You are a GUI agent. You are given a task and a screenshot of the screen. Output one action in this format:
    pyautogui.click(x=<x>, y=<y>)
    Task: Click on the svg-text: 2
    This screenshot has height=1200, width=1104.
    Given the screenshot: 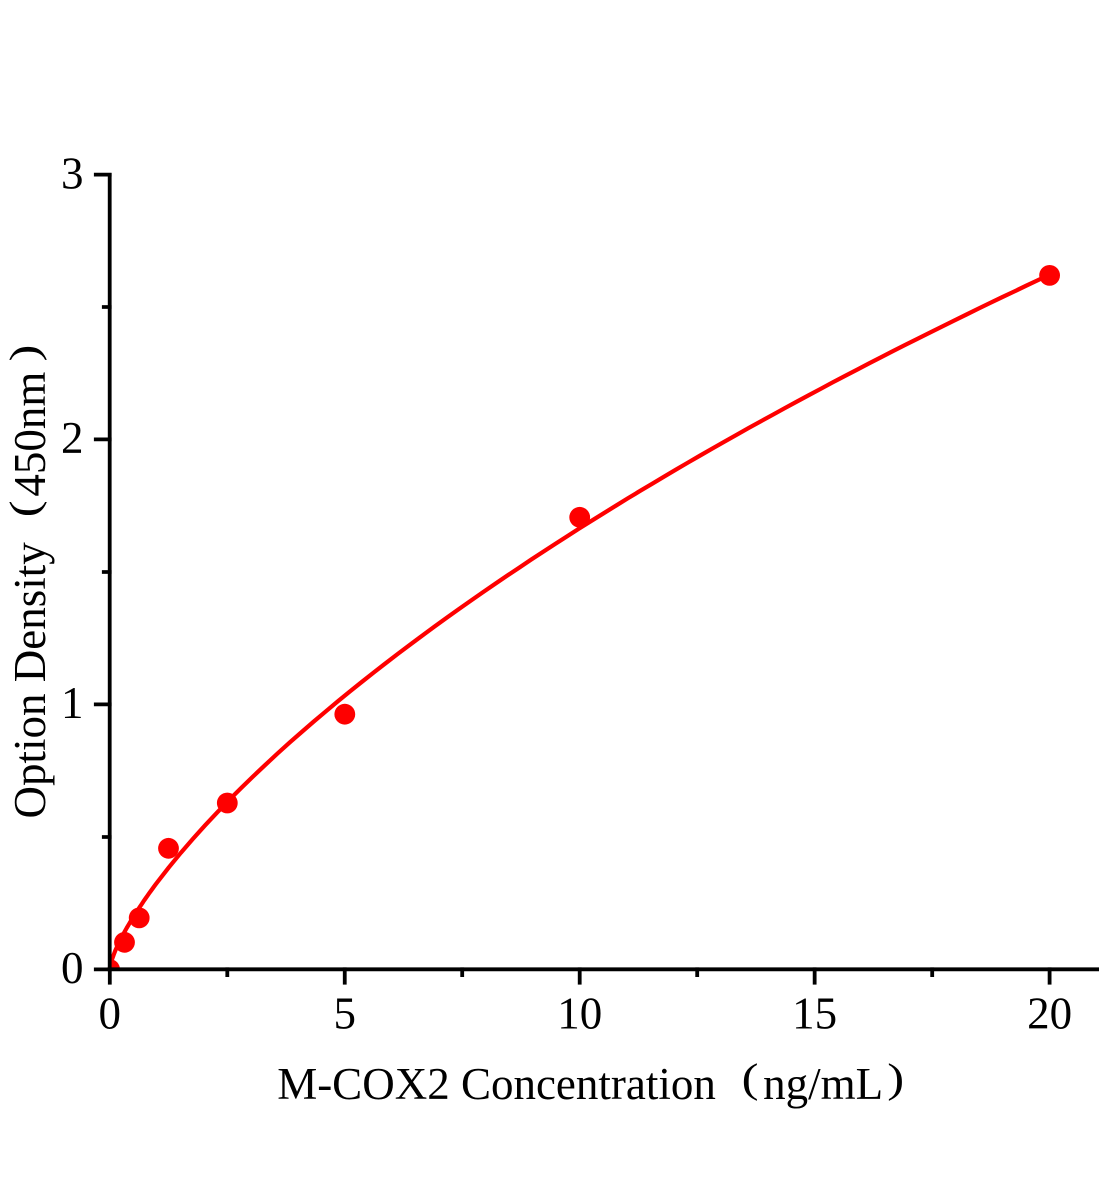 What is the action you would take?
    pyautogui.click(x=72, y=438)
    